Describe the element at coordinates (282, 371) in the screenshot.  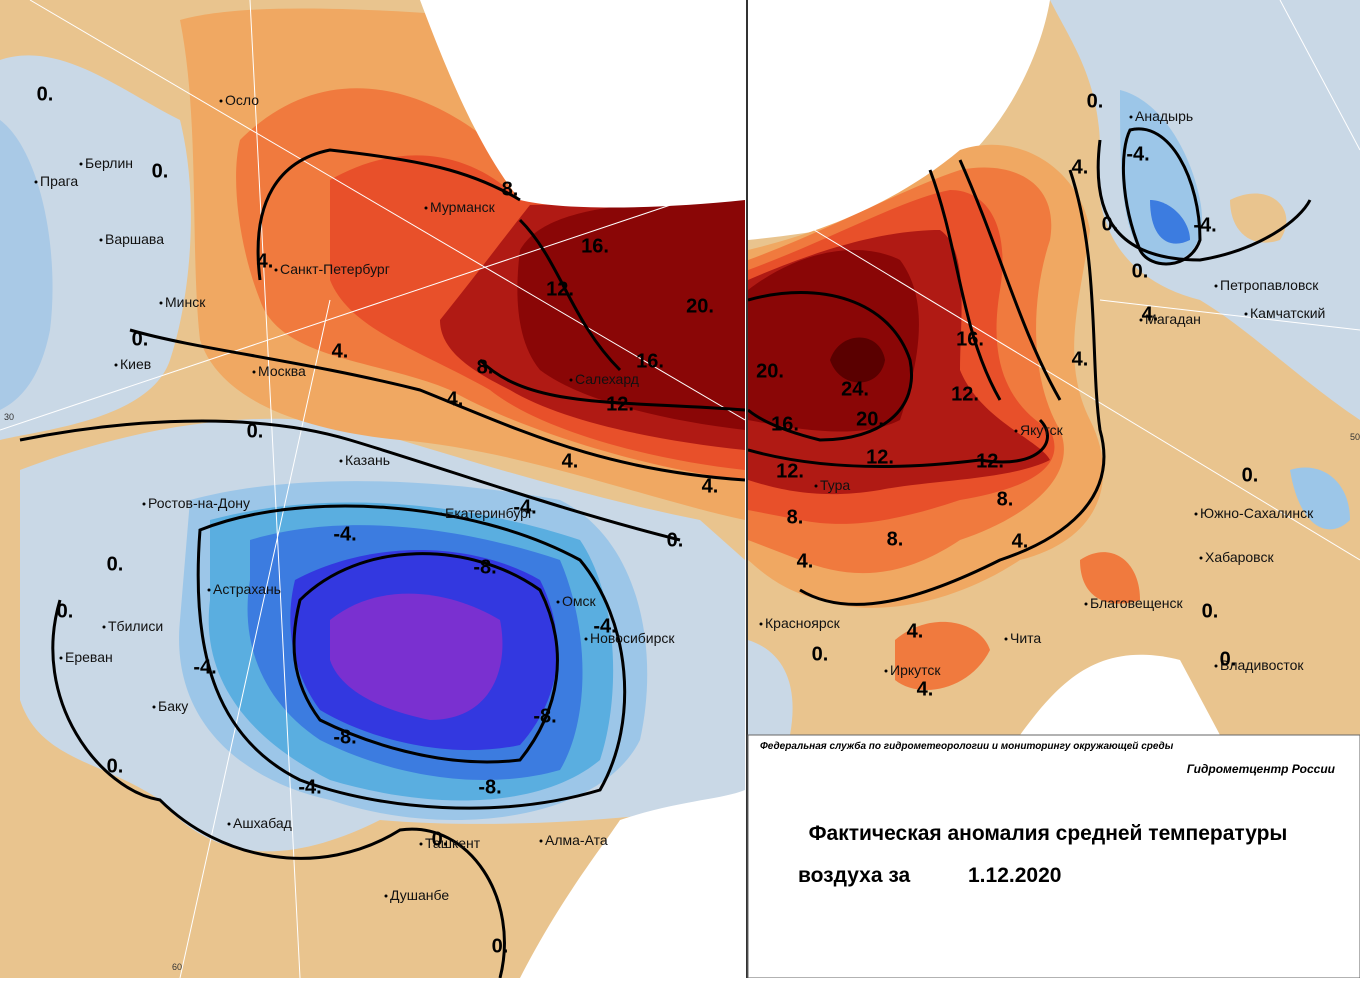
I see `city-label: Москва` at that location.